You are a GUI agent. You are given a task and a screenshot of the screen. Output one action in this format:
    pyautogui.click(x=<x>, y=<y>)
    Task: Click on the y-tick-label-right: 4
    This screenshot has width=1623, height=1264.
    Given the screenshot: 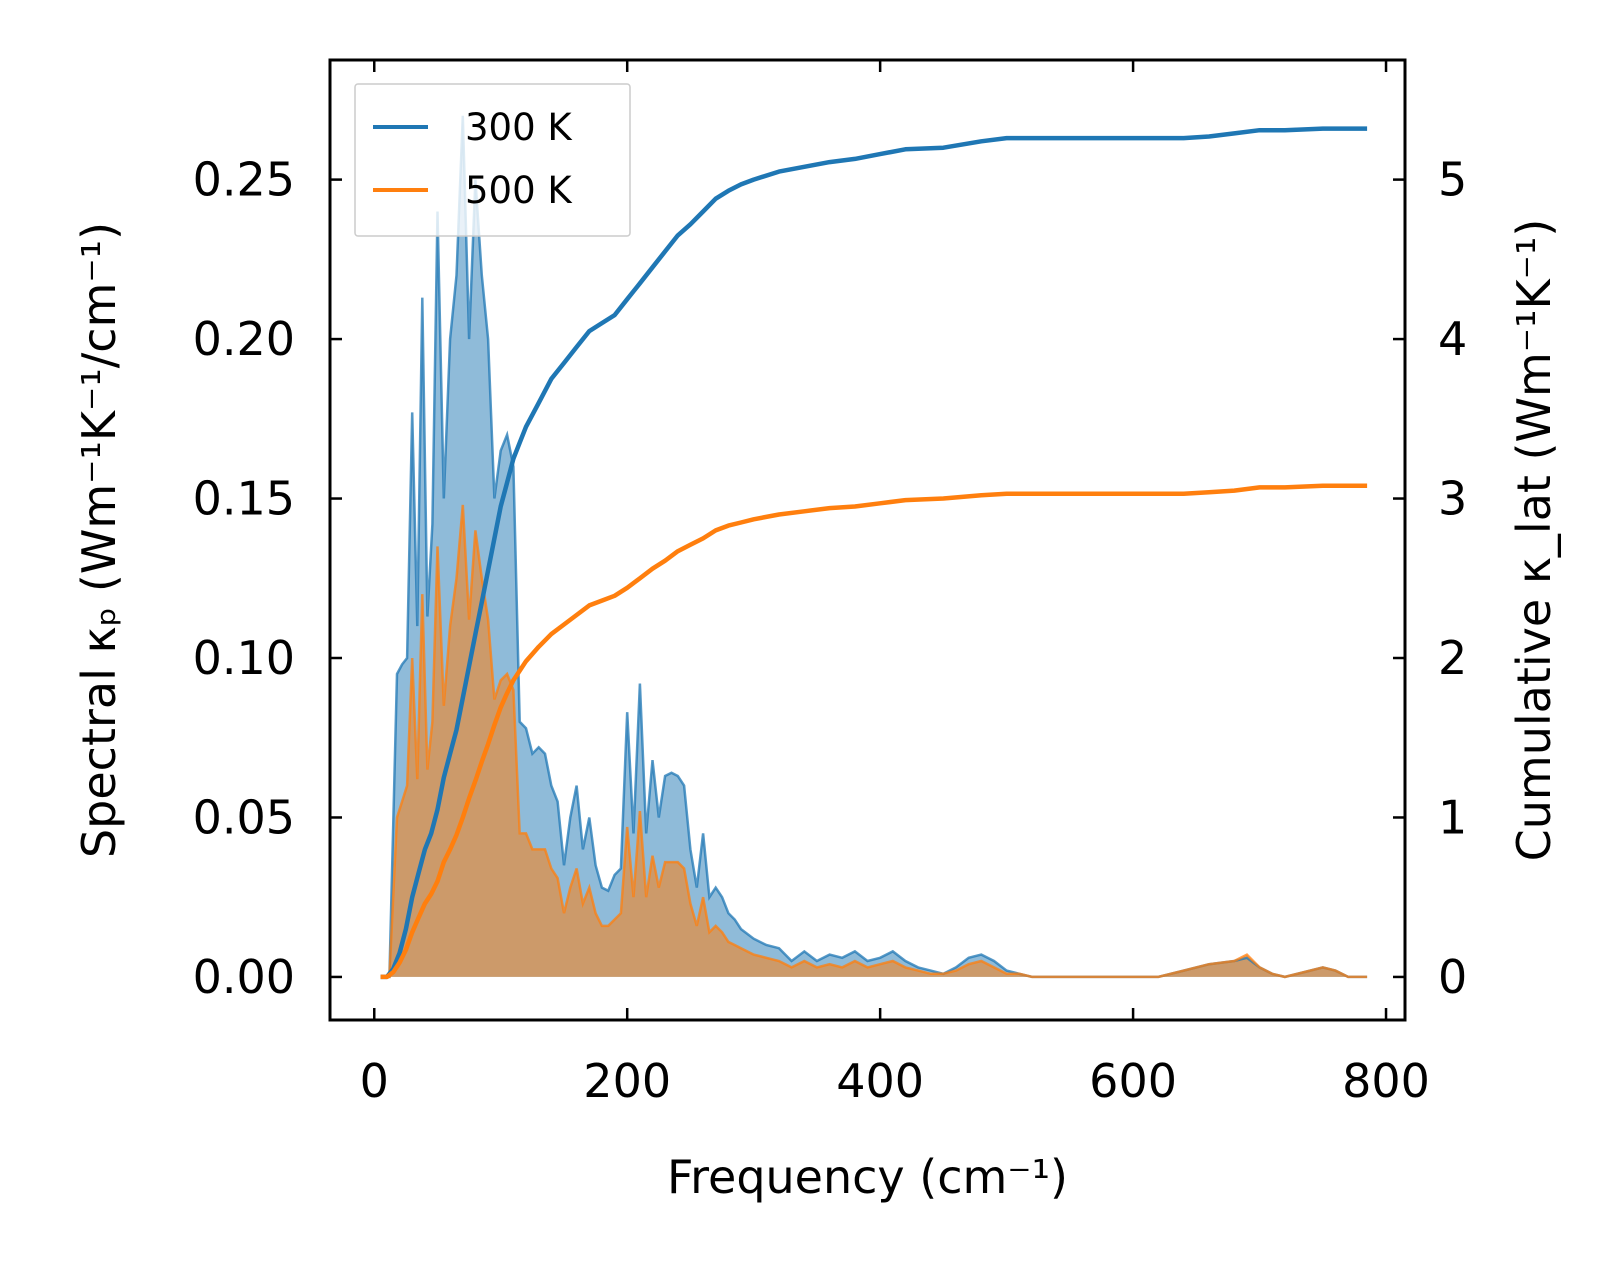 What is the action you would take?
    pyautogui.click(x=1452, y=339)
    